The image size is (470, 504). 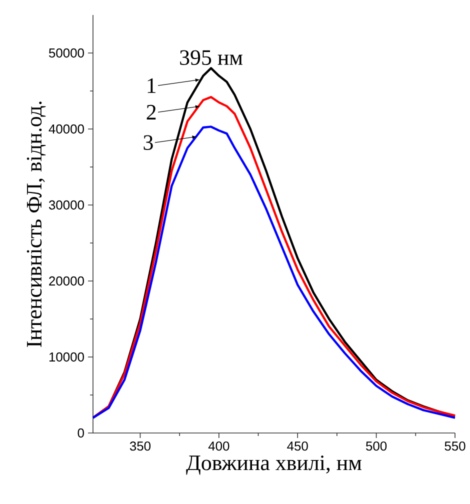 I want to click on y-axis-title: Інтенсивність ФЛ, відн.од., so click(x=36, y=225).